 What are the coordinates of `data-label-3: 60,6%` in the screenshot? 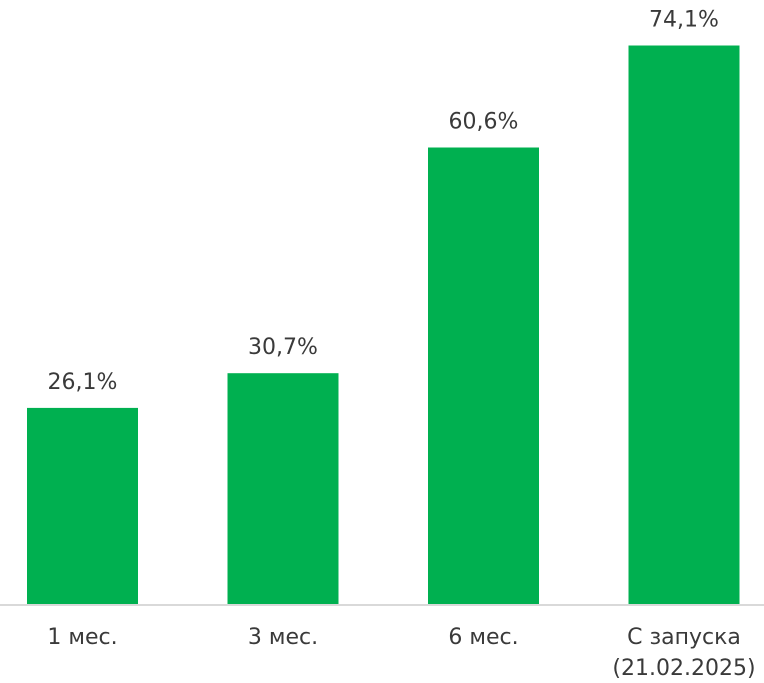 It's located at (484, 122).